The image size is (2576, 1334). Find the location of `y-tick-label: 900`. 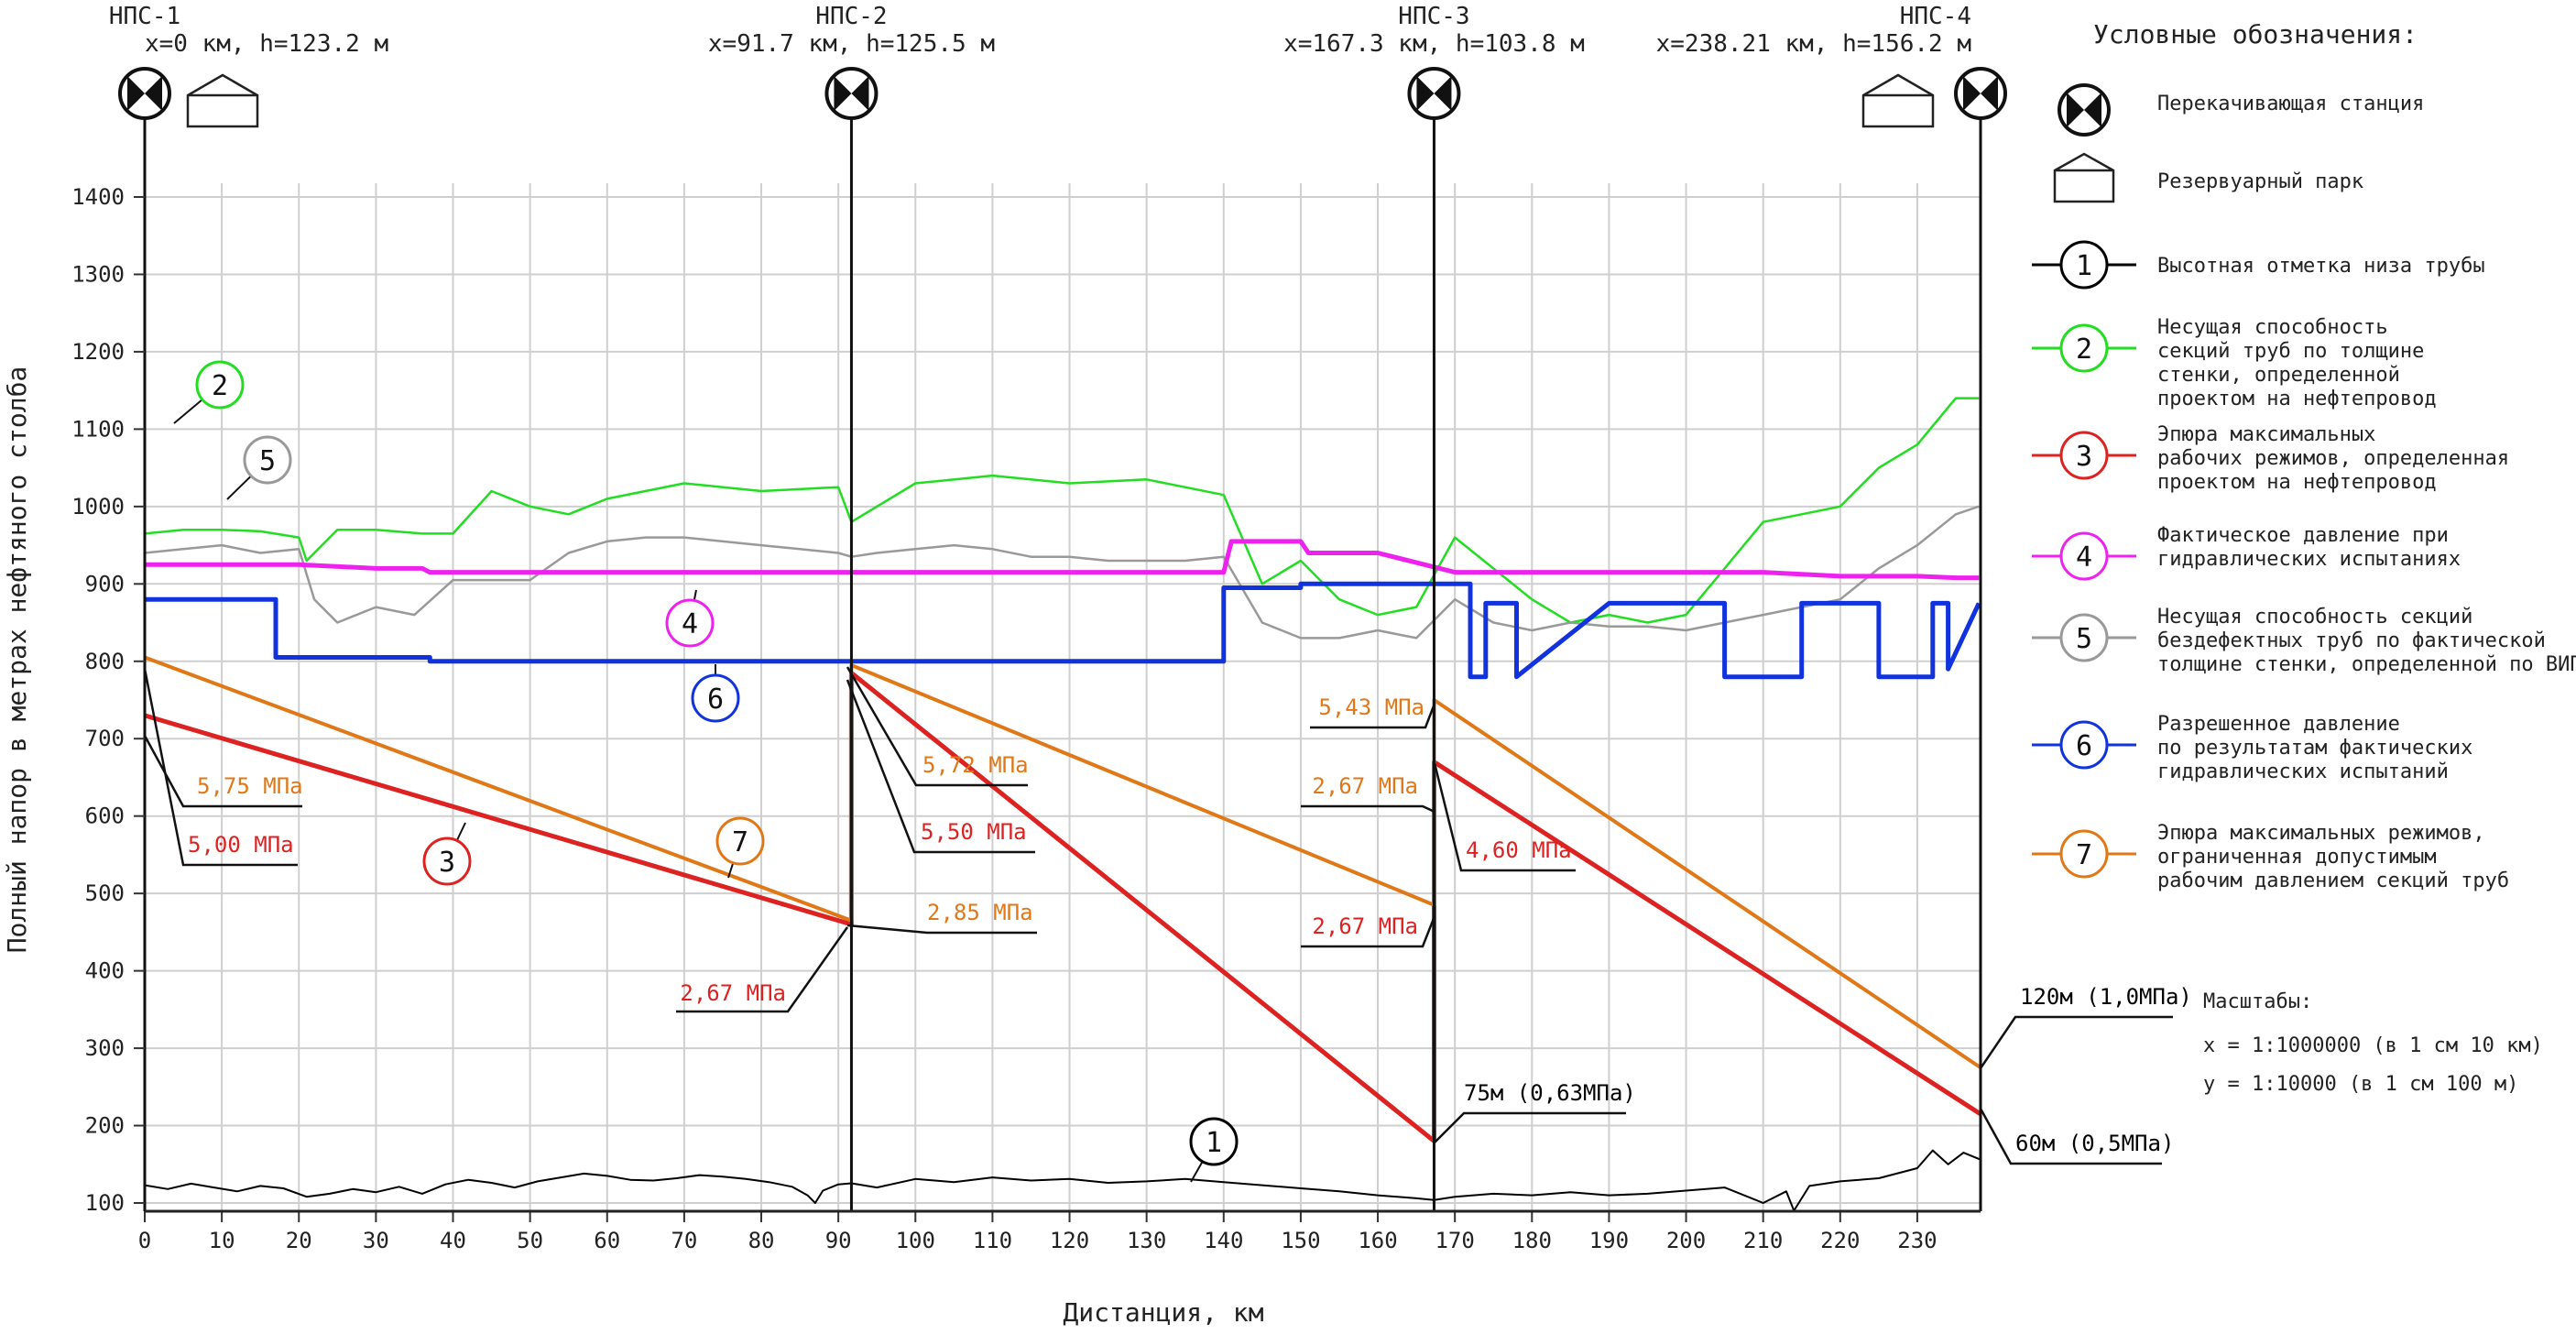

y-tick-label: 900 is located at coordinates (105, 583).